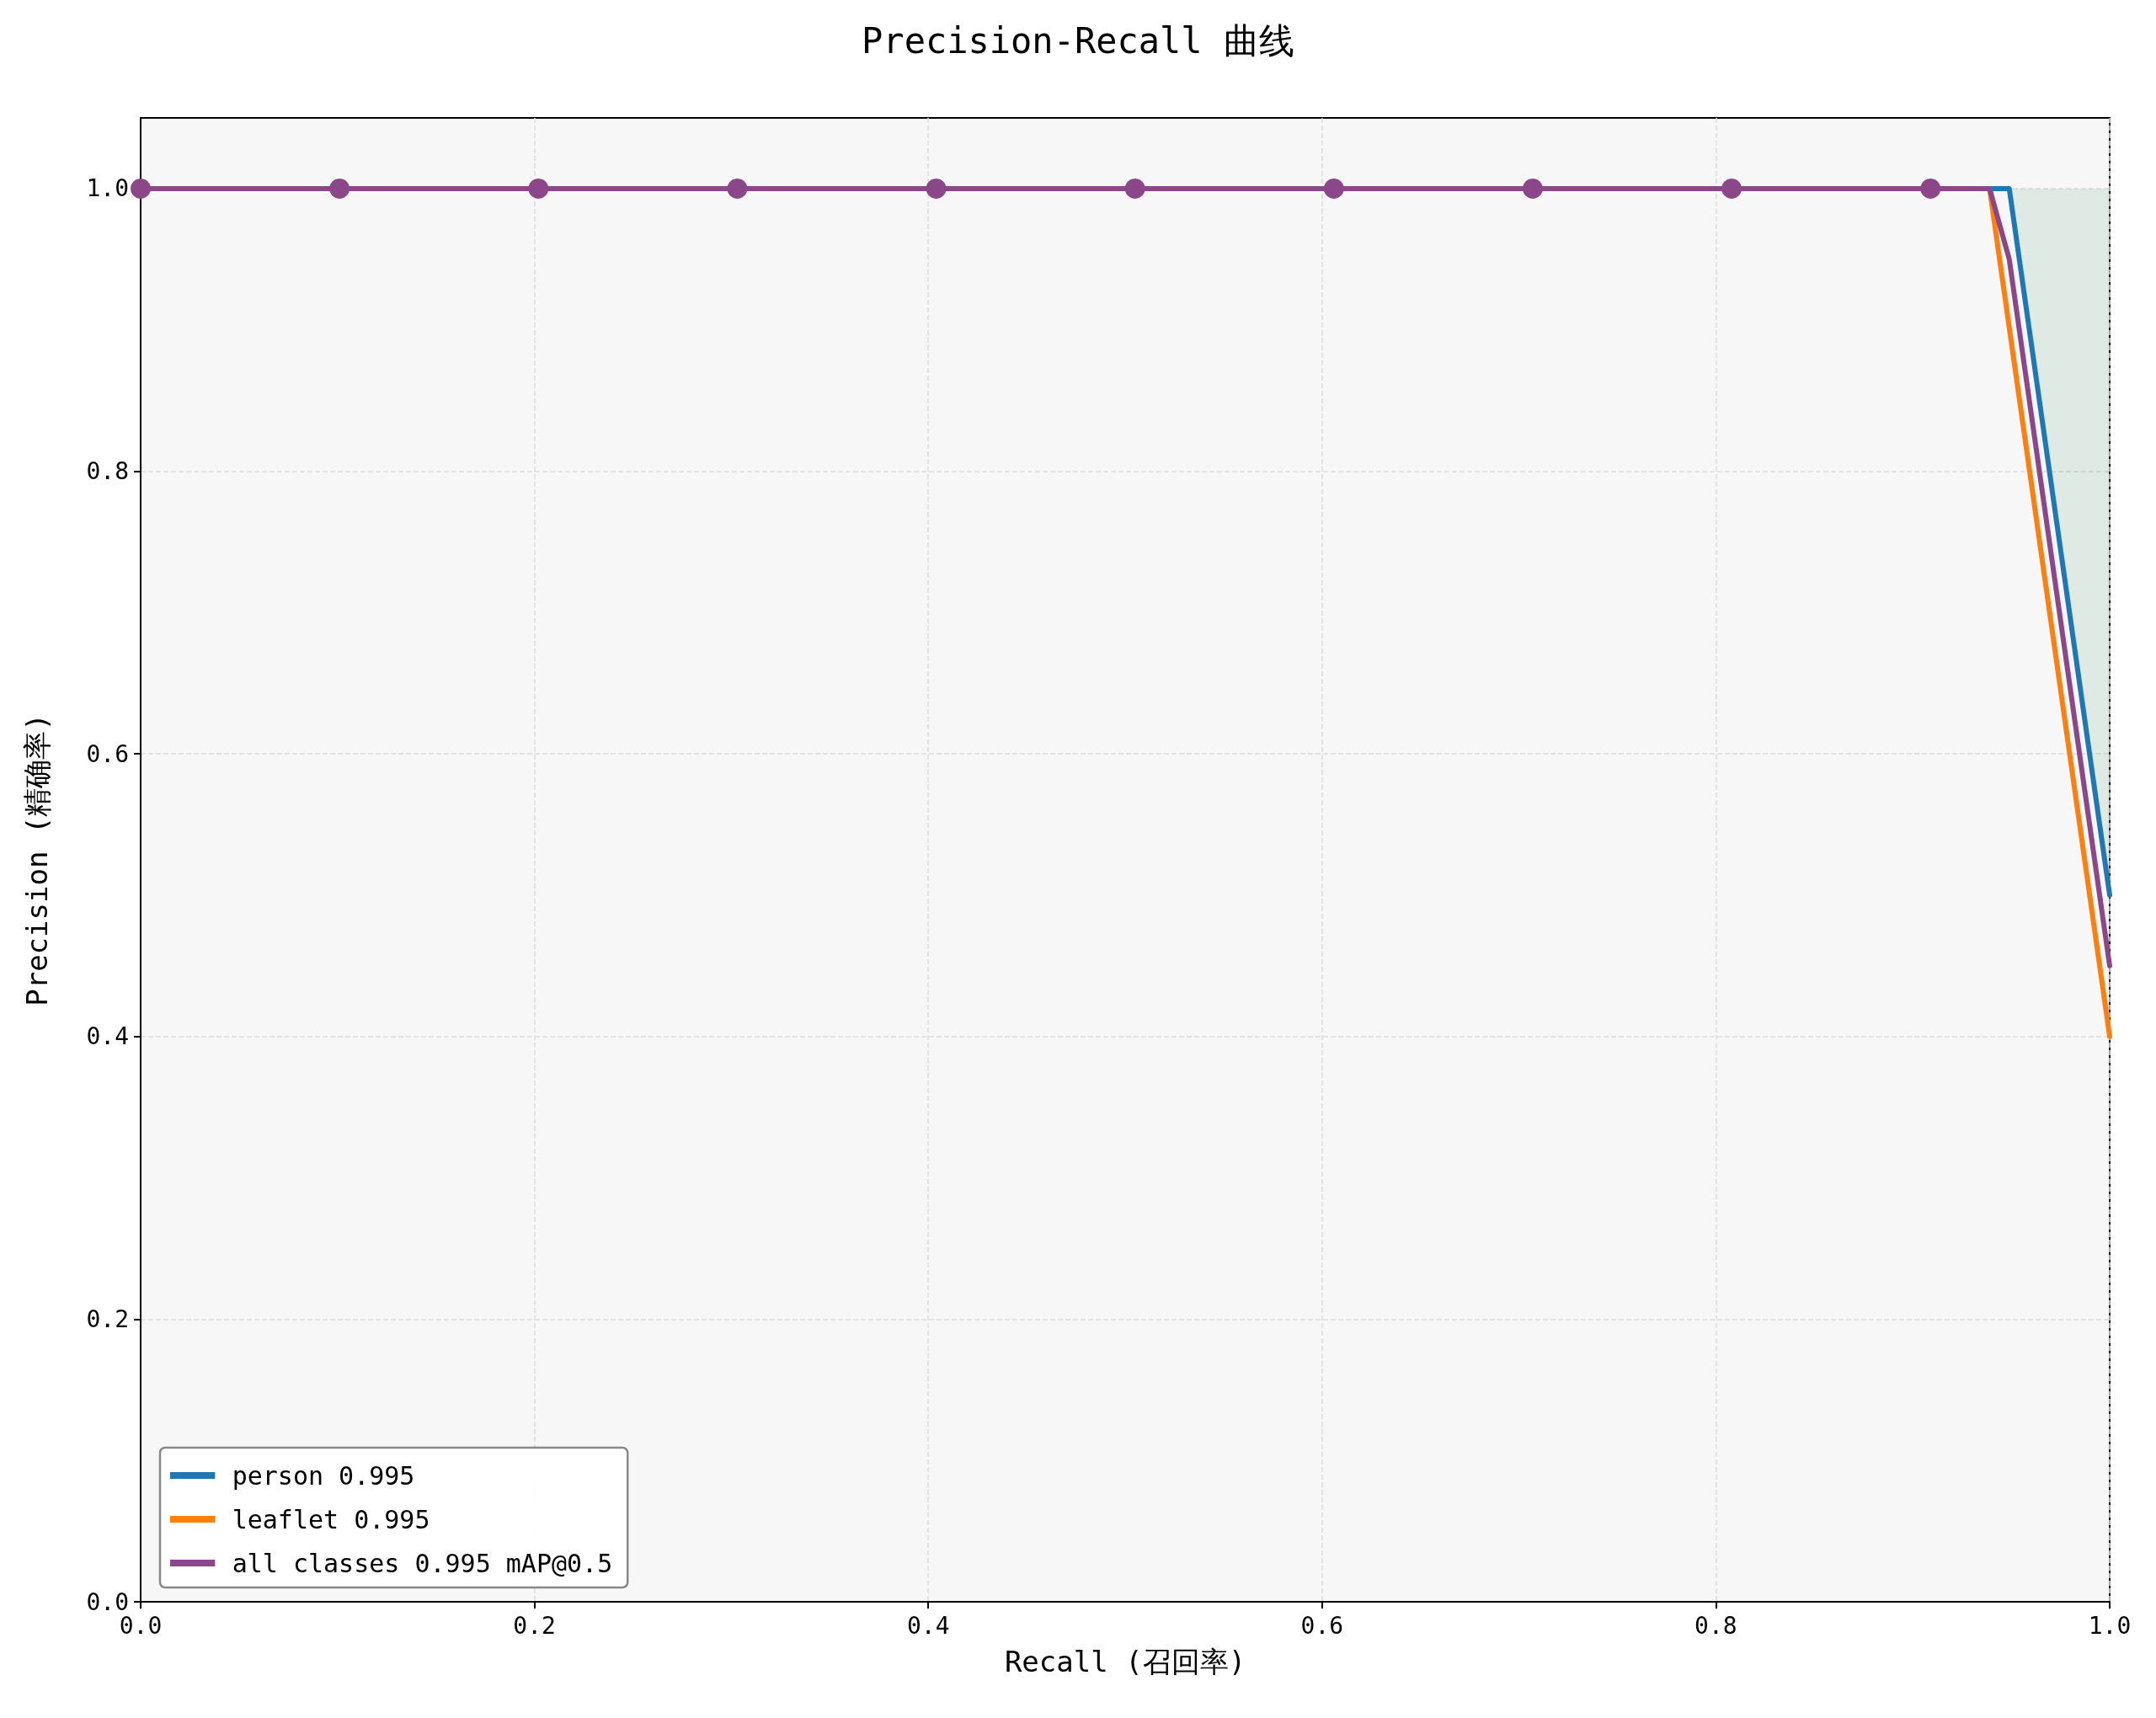  Describe the element at coordinates (1715, 1625) in the screenshot. I see `x-tick-label: 0.8` at that location.